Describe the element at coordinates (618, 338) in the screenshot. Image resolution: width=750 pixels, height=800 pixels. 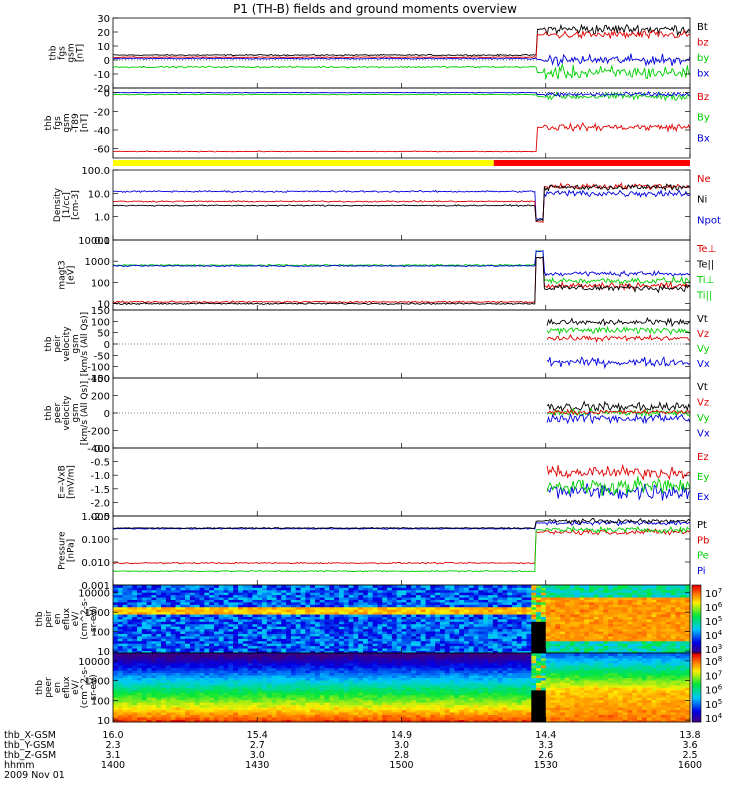
I see `series-Vz-line` at that location.